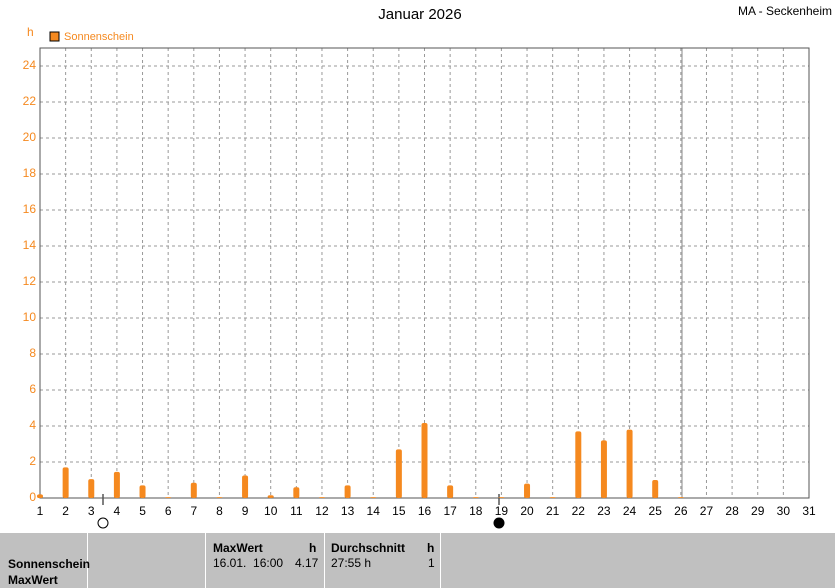  I want to click on cell: 27:55 h, so click(351, 563).